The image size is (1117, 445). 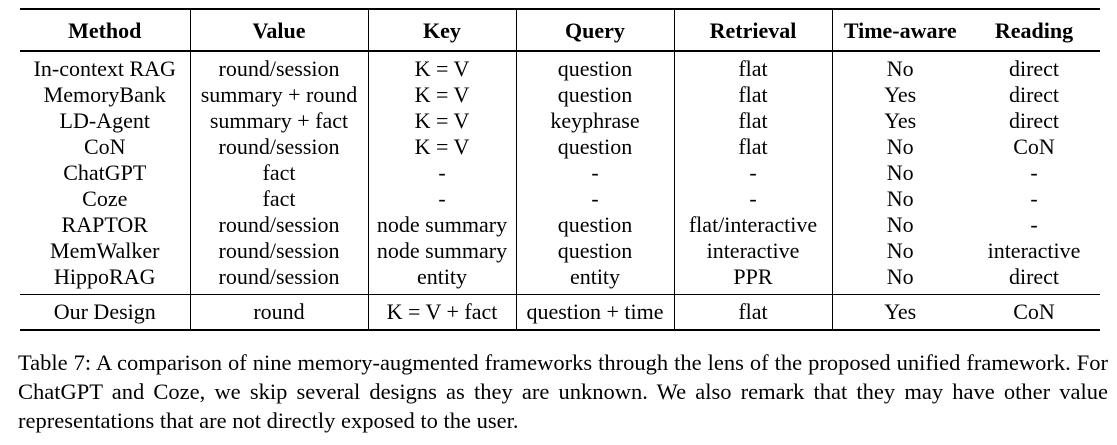 I want to click on header-reading: Reading, so click(x=1034, y=30).